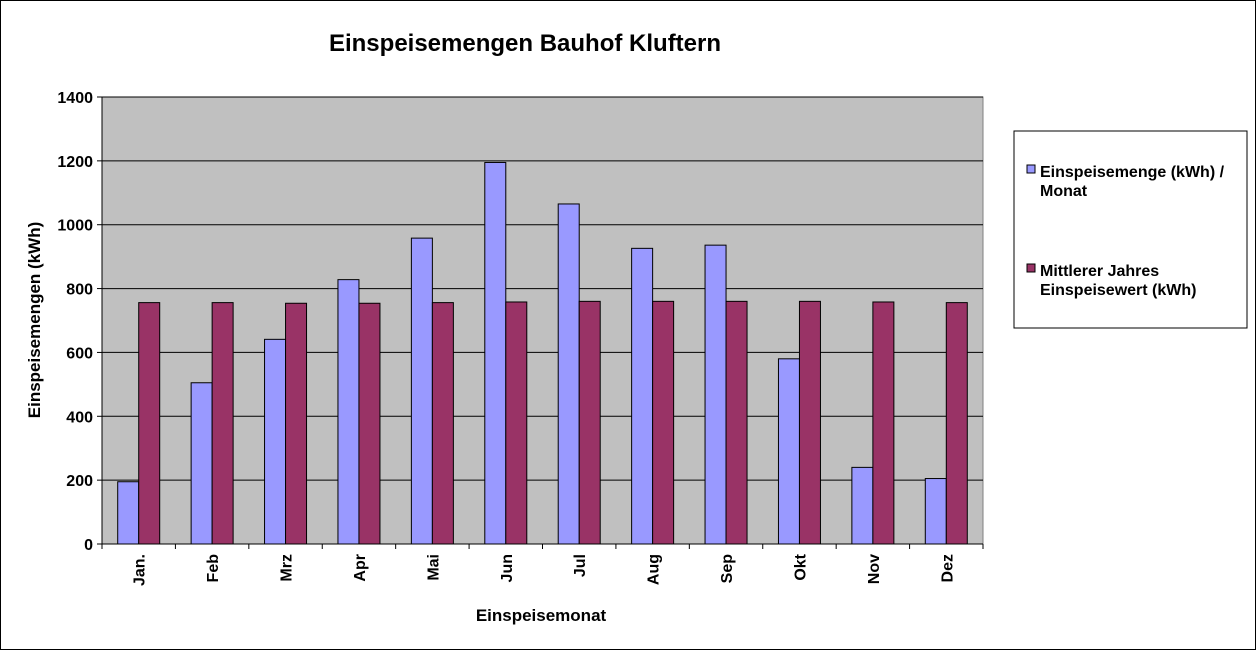 The height and width of the screenshot is (650, 1256). What do you see at coordinates (287, 568) in the screenshot?
I see `x-tick-label: Mrz` at bounding box center [287, 568].